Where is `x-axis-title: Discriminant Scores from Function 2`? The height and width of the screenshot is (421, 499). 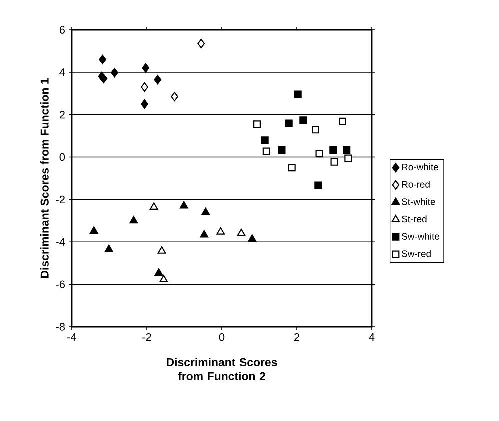 x-axis-title: Discriminant Scores from Function 2 is located at coordinates (222, 369).